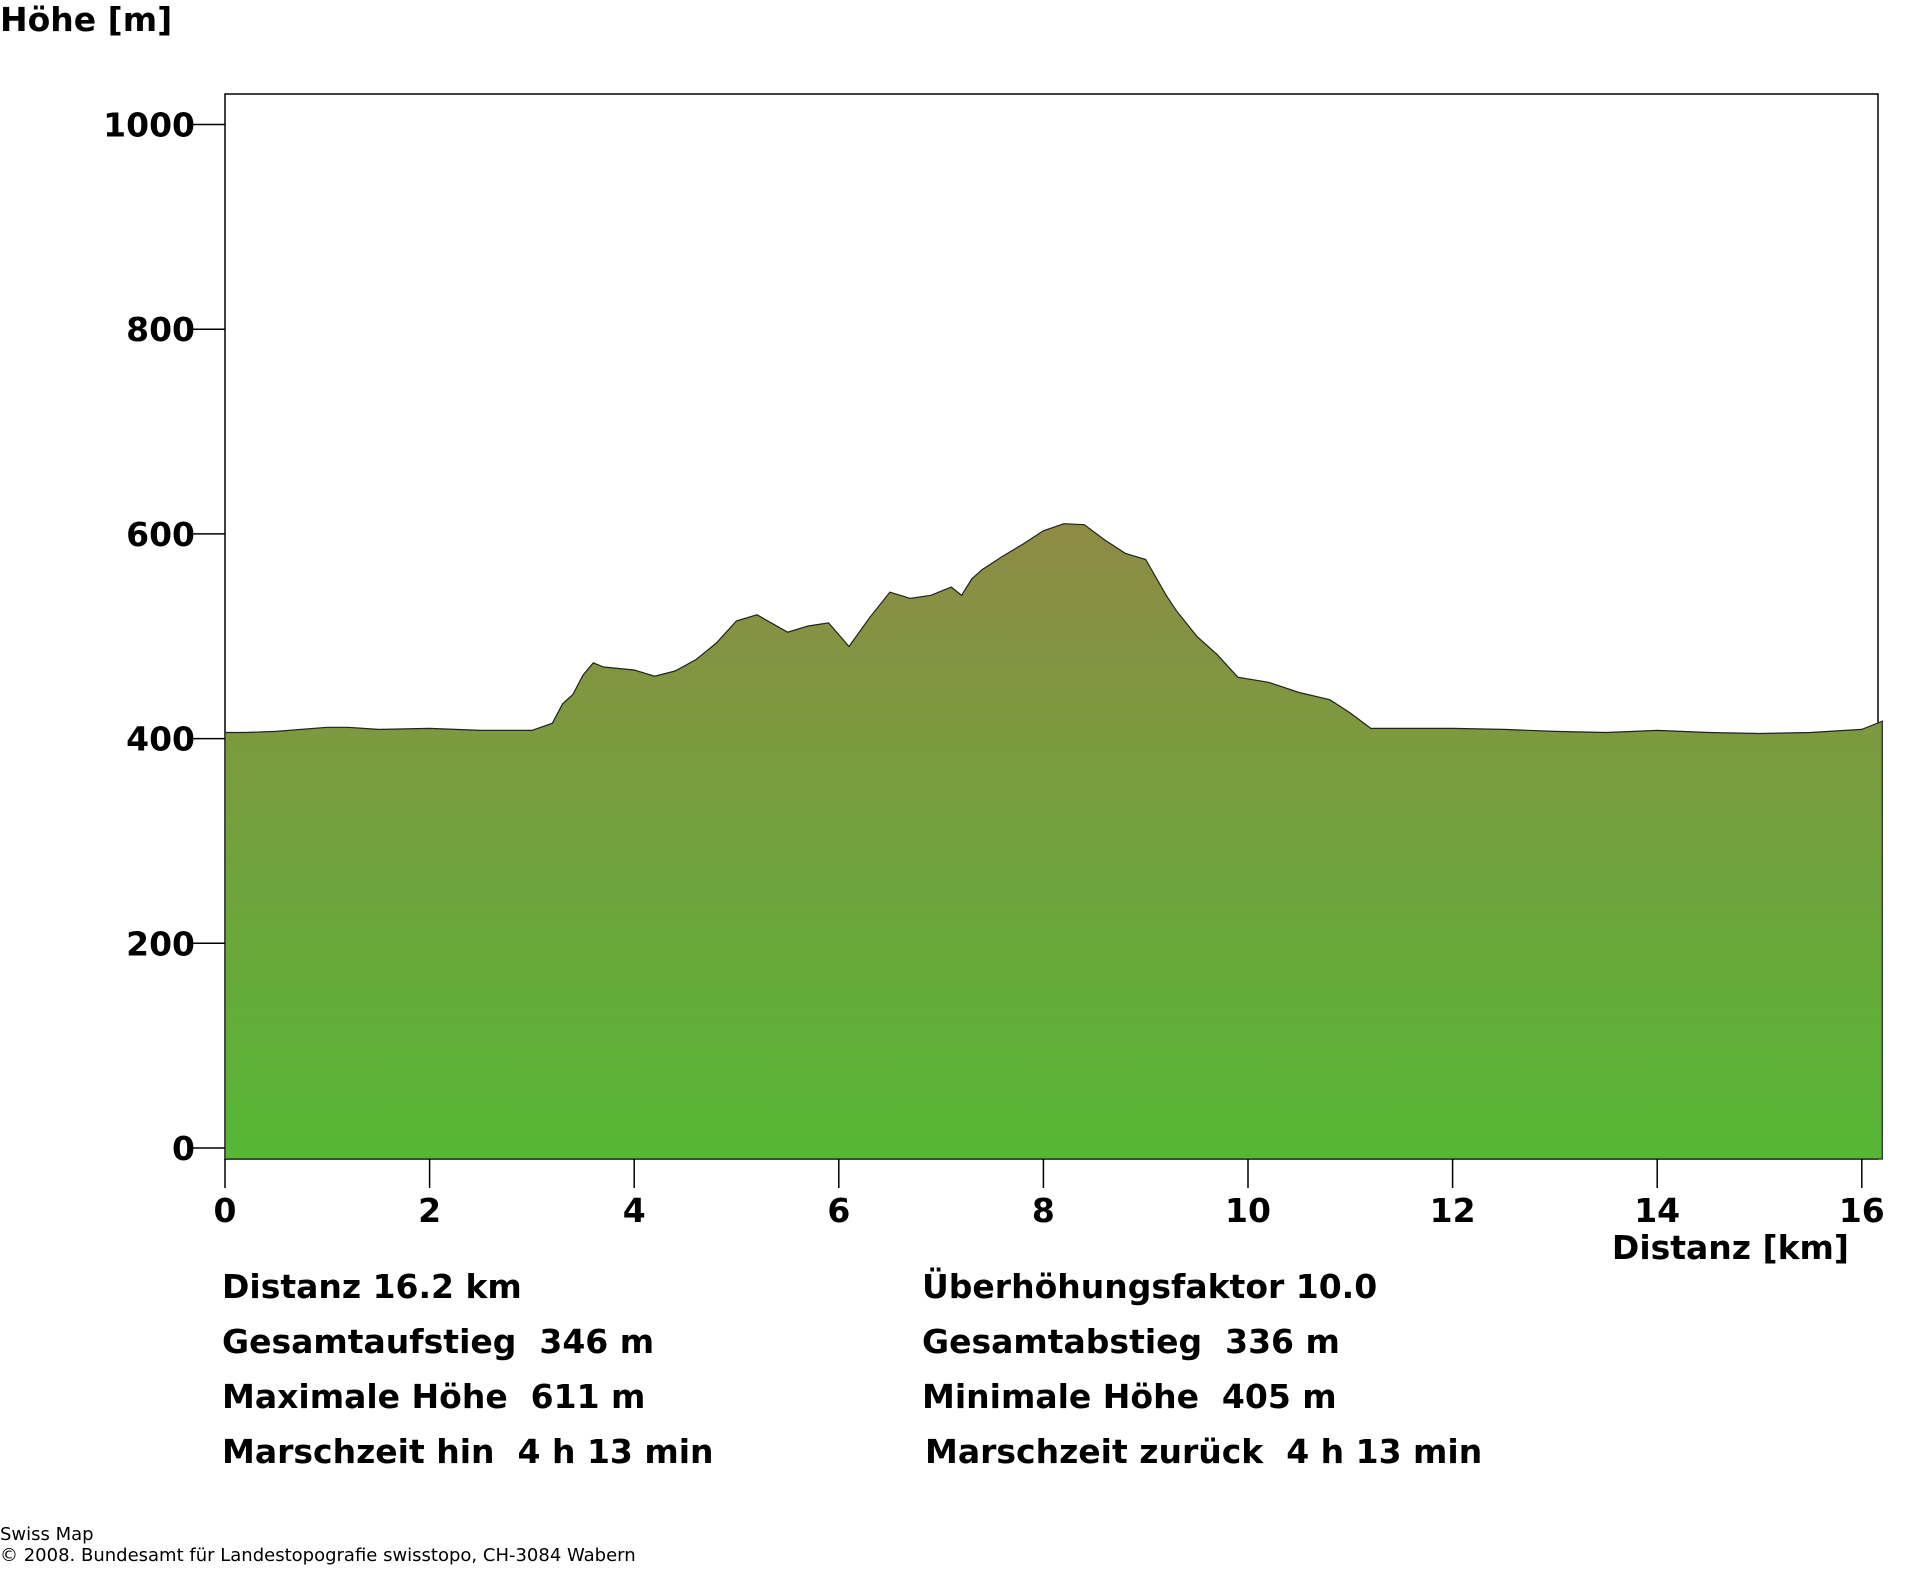 The height and width of the screenshot is (1572, 1920). Describe the element at coordinates (47, 1534) in the screenshot. I see `credit-product: Swiss Map` at that location.